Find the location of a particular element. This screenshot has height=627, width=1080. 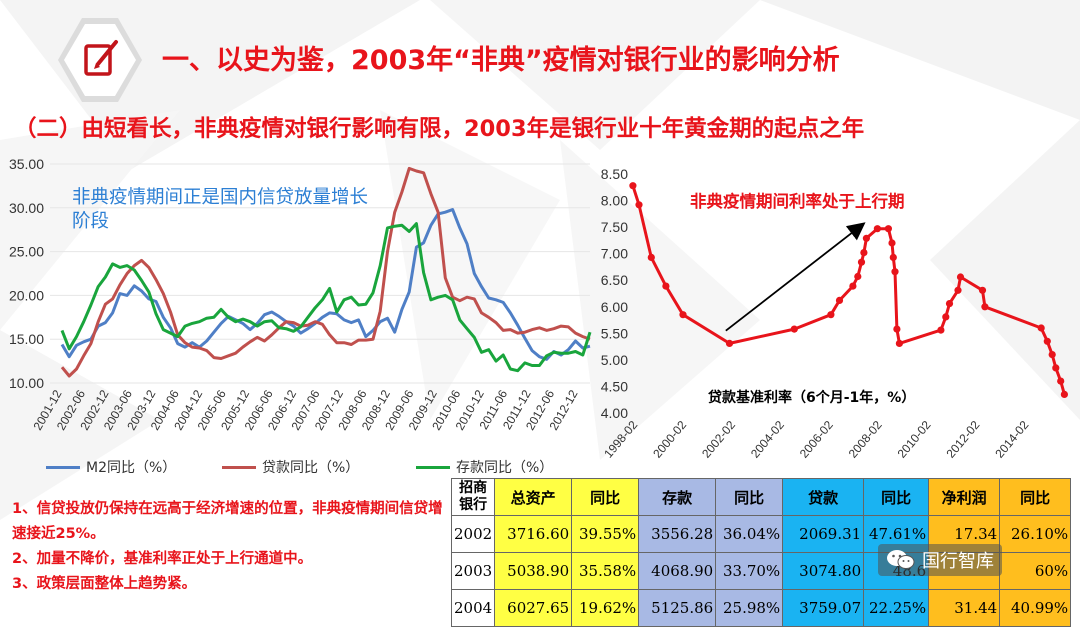

table-cell: 6027.65 is located at coordinates (533, 608).